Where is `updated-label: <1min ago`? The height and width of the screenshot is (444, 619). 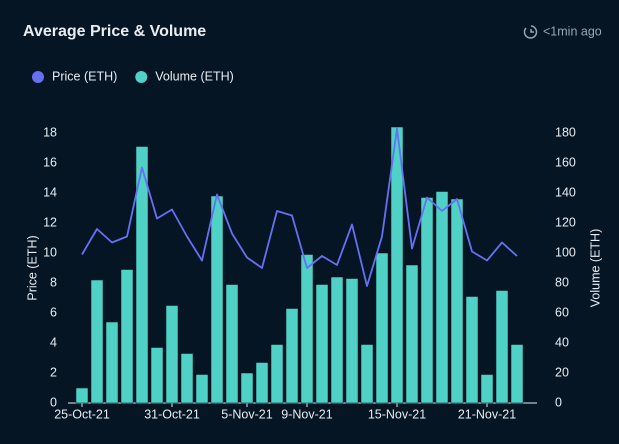 updated-label: <1min ago is located at coordinates (572, 31).